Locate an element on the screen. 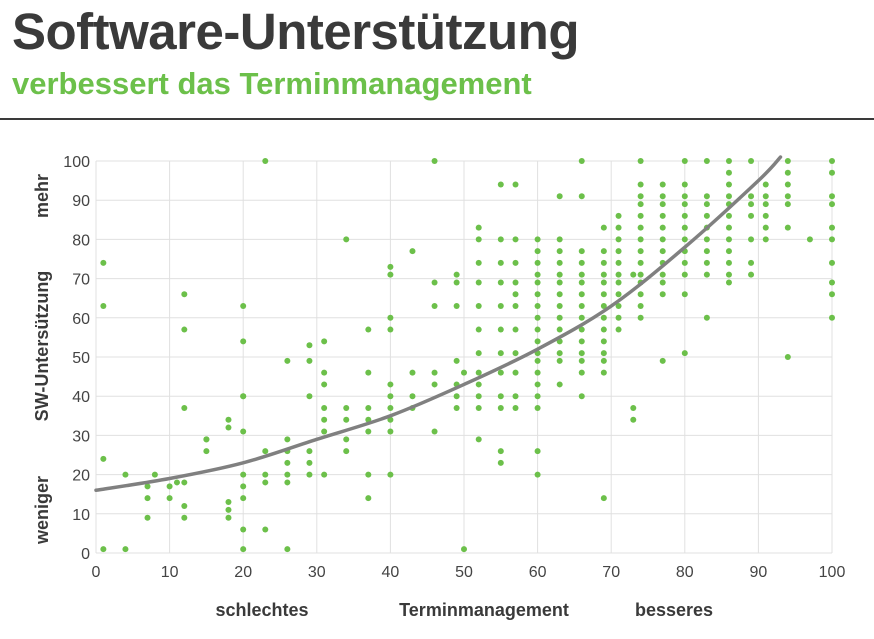  y-annotation-high: mehr is located at coordinates (42, 196).